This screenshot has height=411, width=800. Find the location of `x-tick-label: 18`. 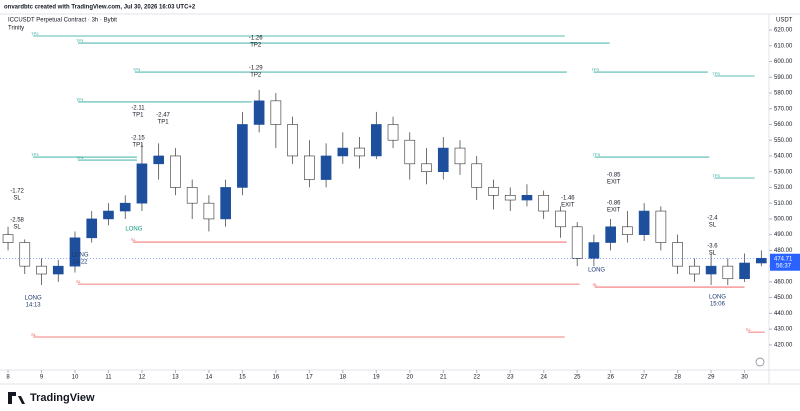

x-tick-label: 18 is located at coordinates (342, 378).